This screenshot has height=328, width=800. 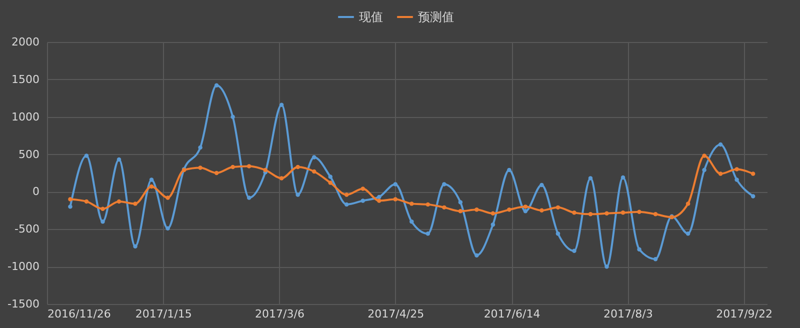 I want to click on y-tick-label: 0, so click(x=36, y=191).